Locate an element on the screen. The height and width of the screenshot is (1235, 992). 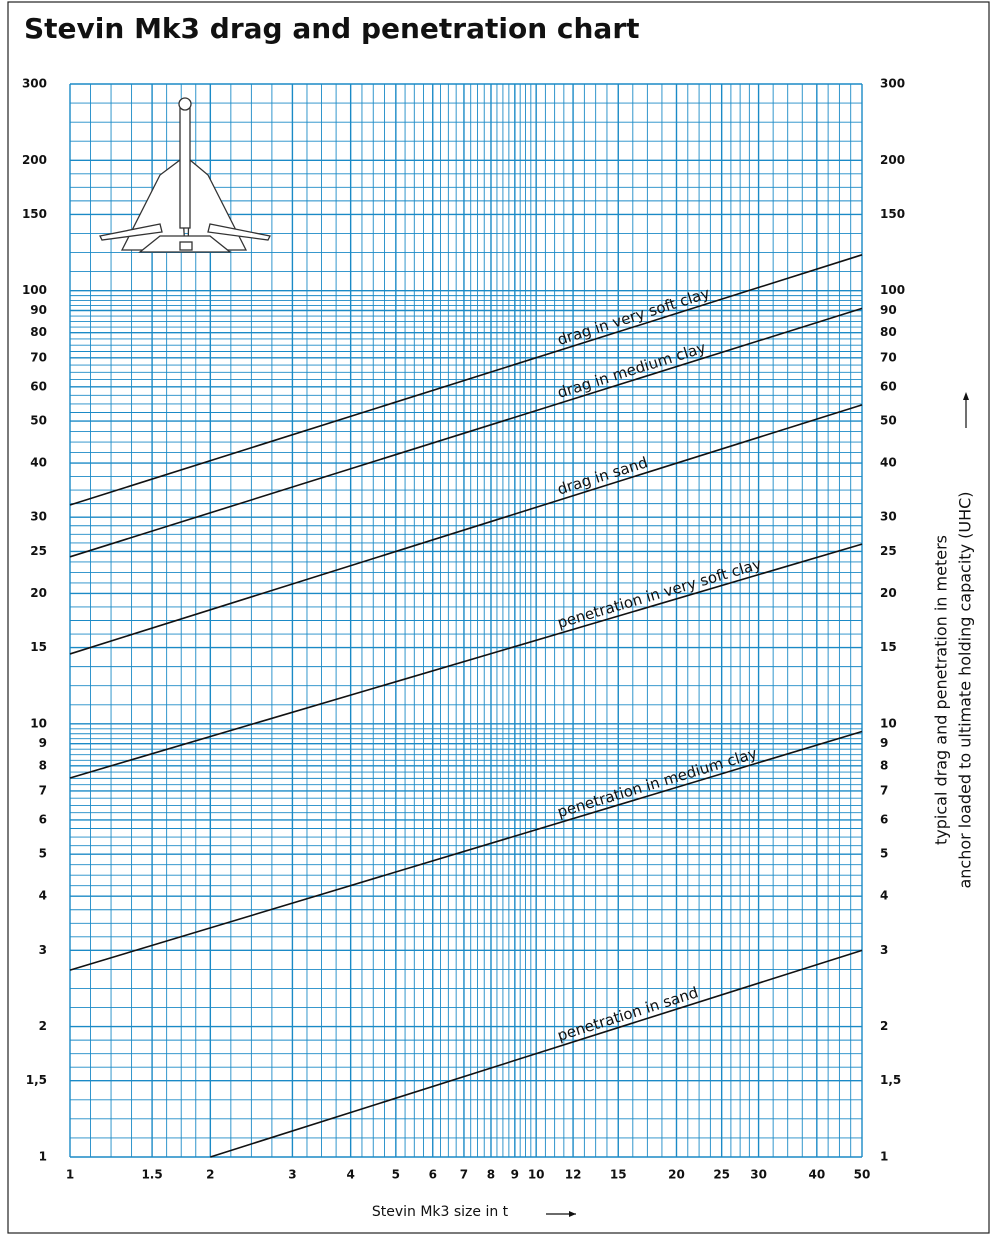
x-tick-label: 30 is located at coordinates (758, 1175).